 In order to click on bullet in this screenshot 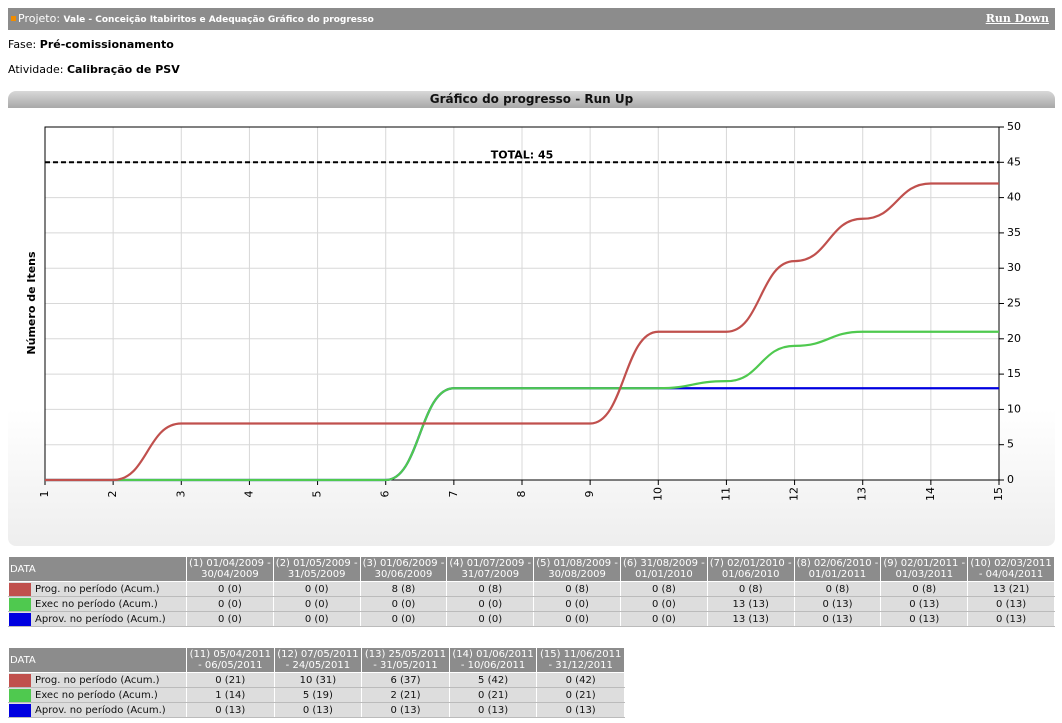, I will do `click(13, 18)`.